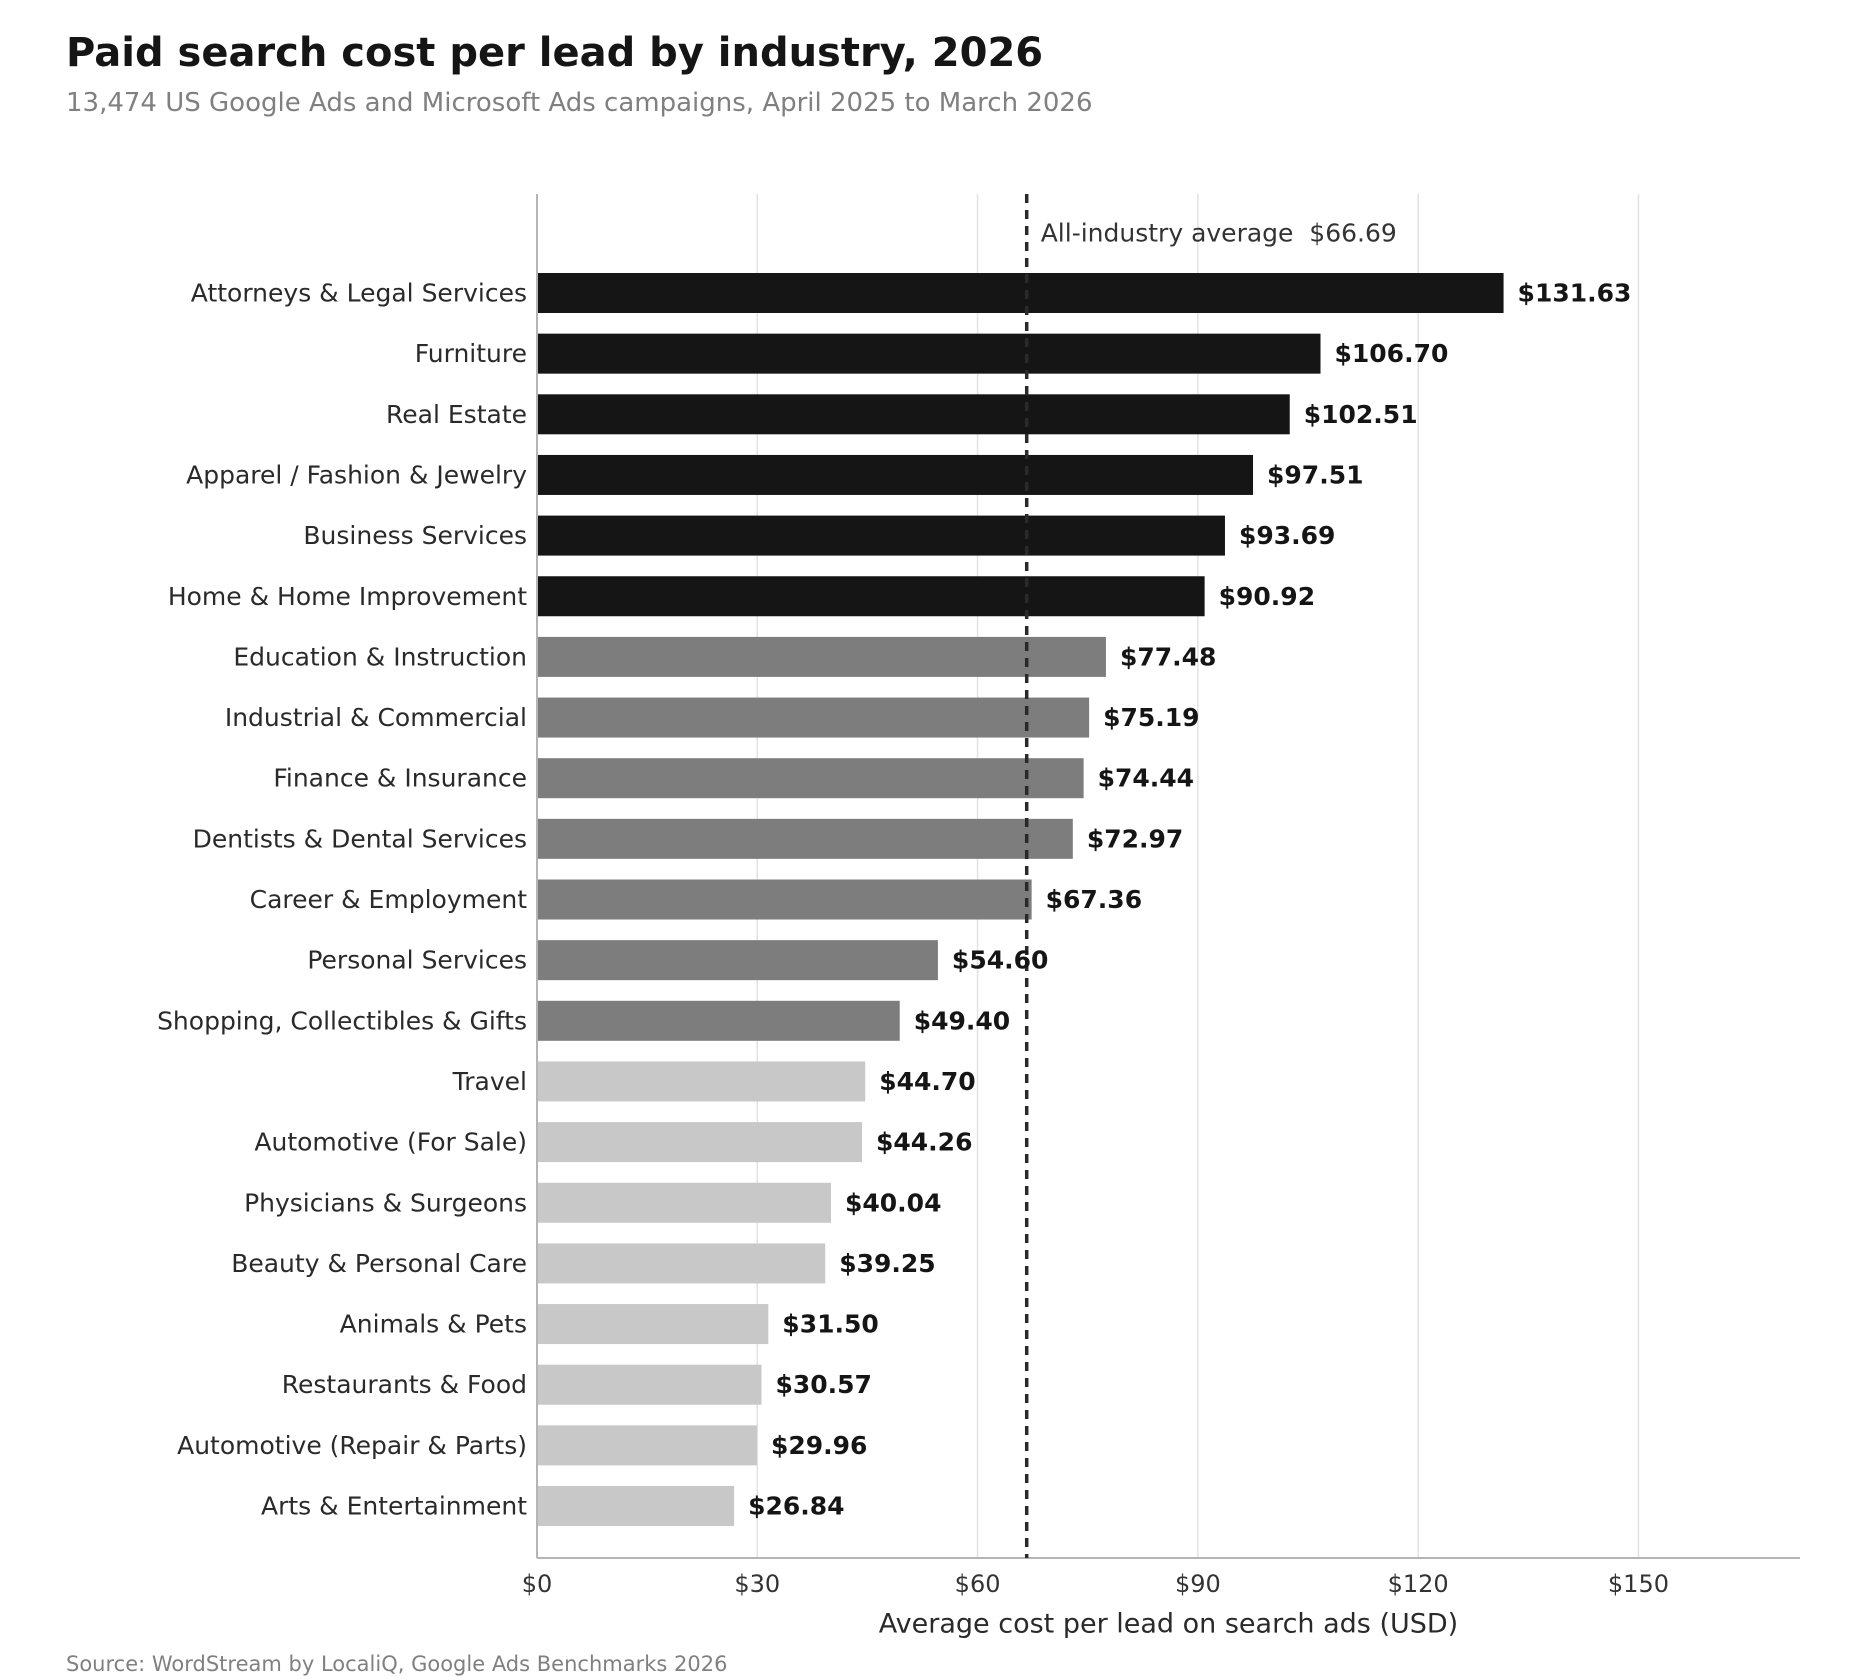  I want to click on category-label: Arts & Entertainment, so click(394, 1506).